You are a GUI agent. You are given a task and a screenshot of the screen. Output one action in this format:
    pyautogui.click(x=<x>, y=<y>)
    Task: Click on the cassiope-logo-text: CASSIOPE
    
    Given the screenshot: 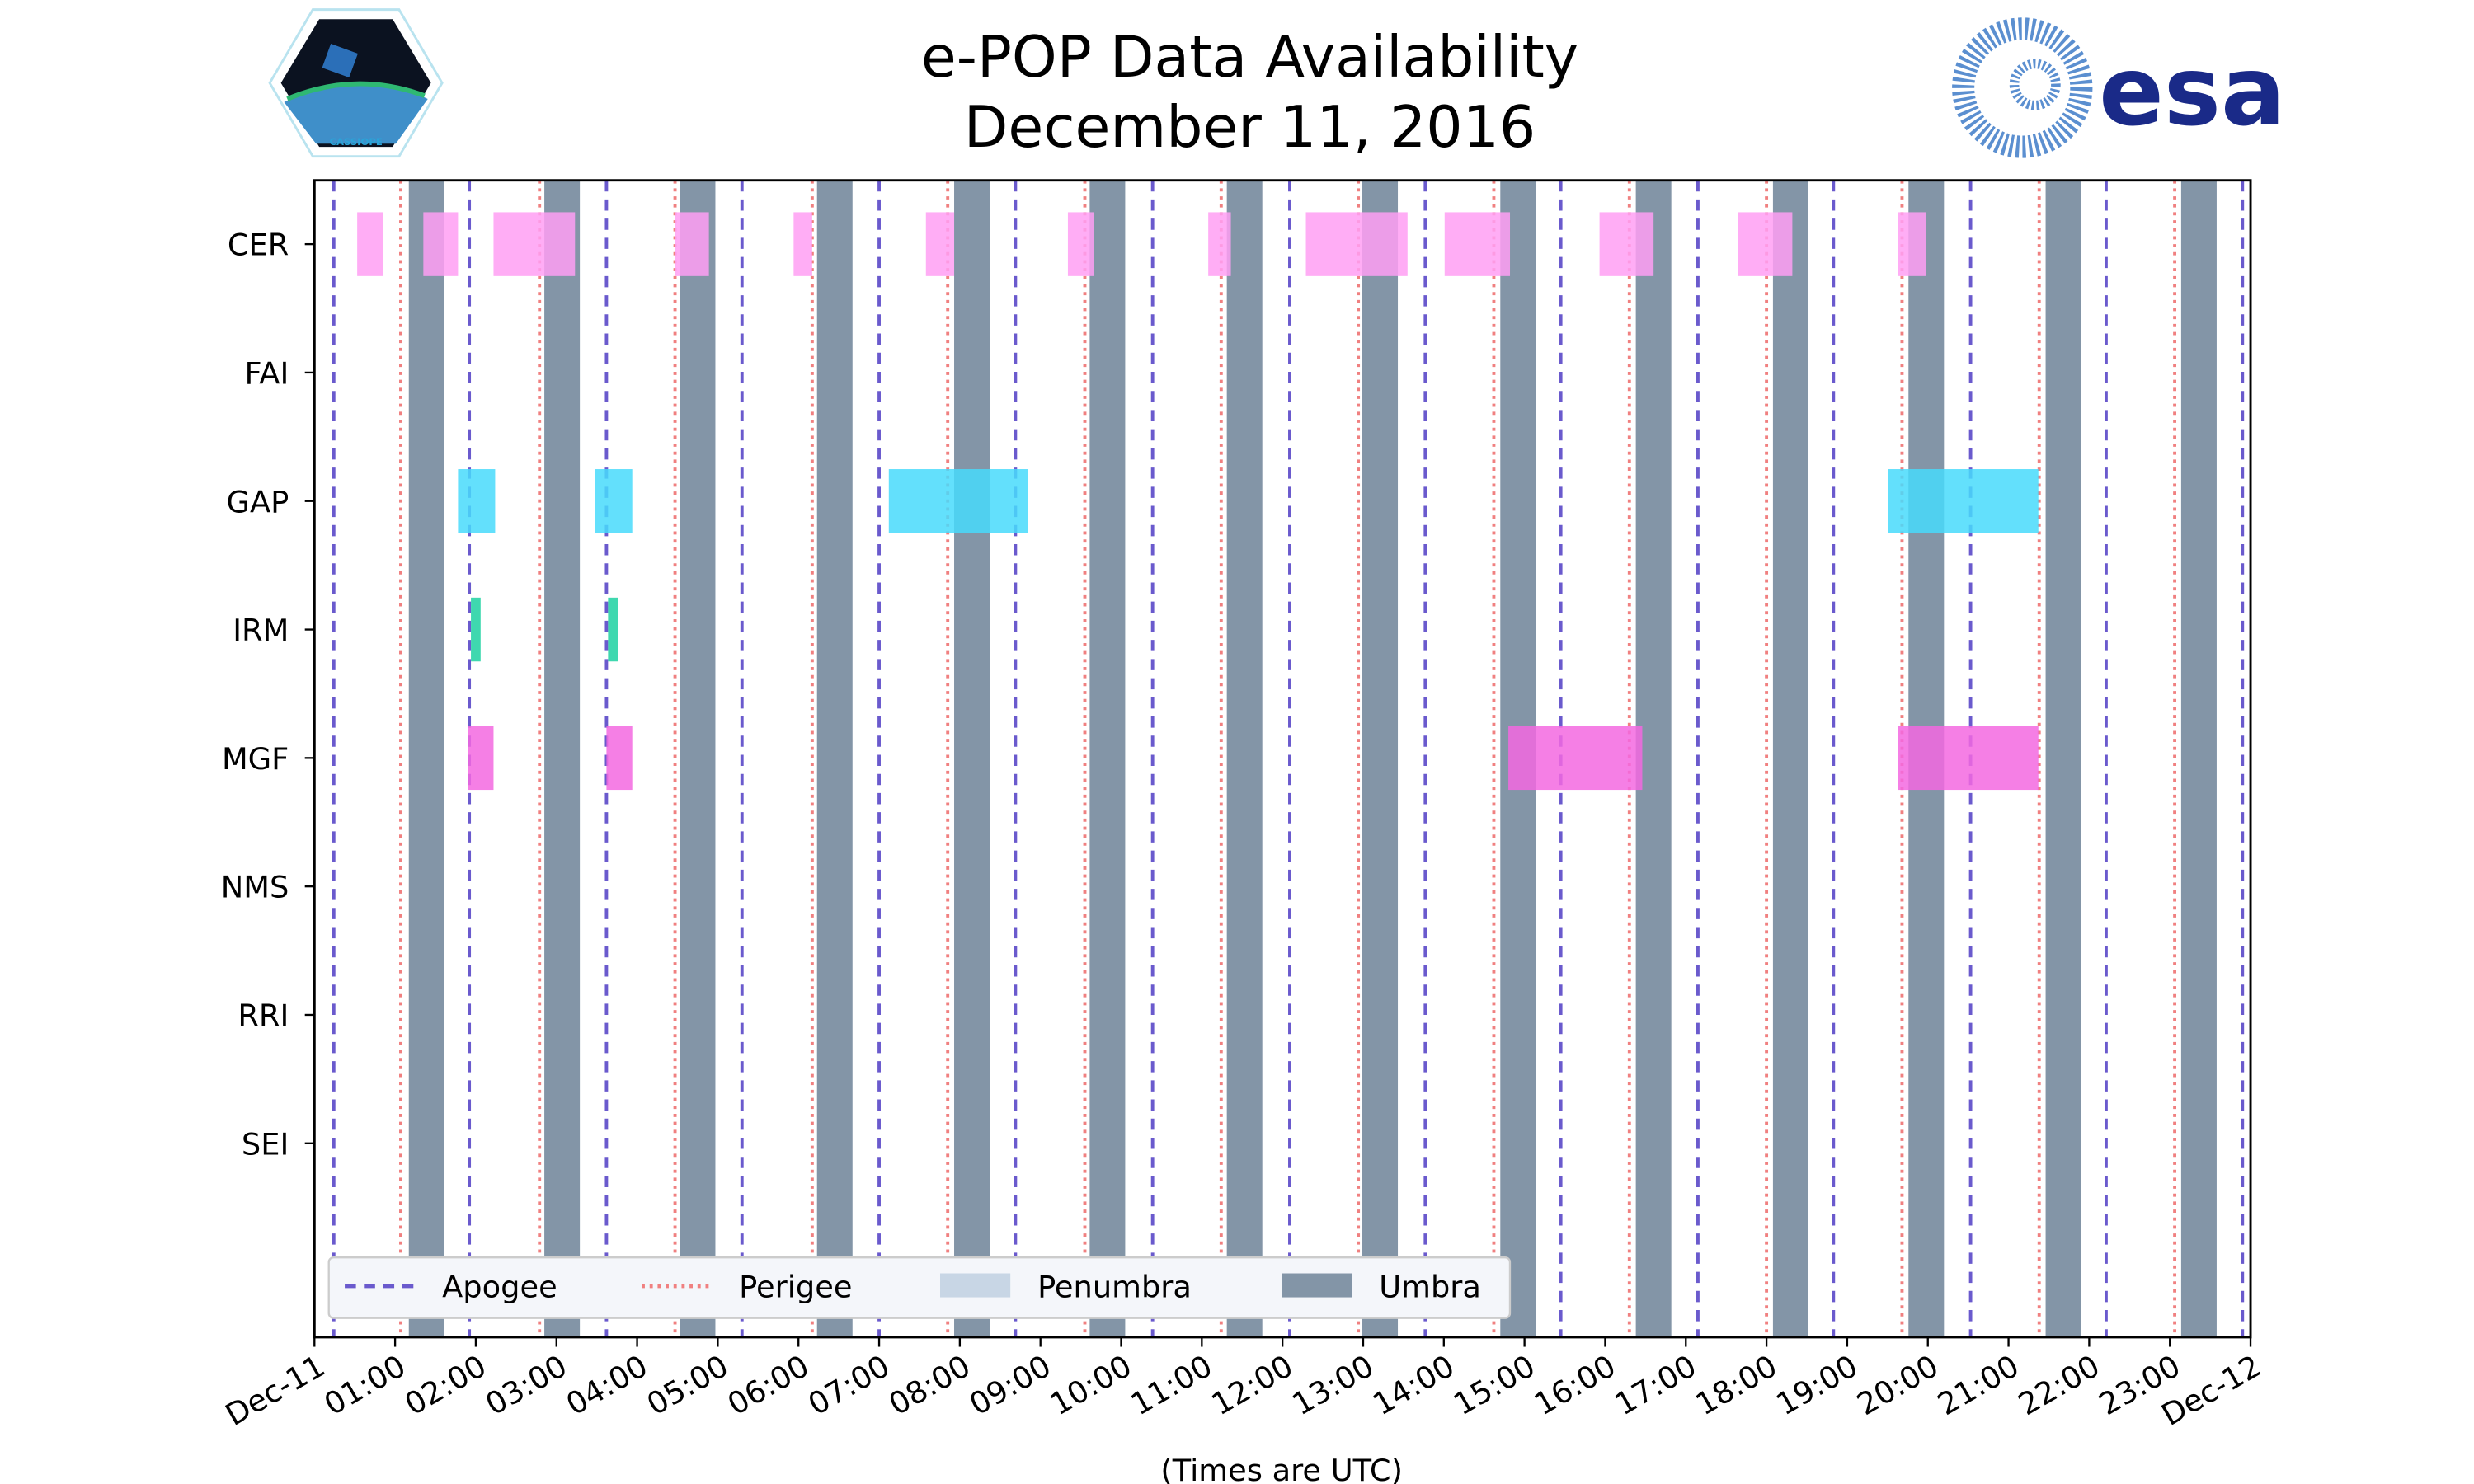 What is the action you would take?
    pyautogui.click(x=355, y=142)
    